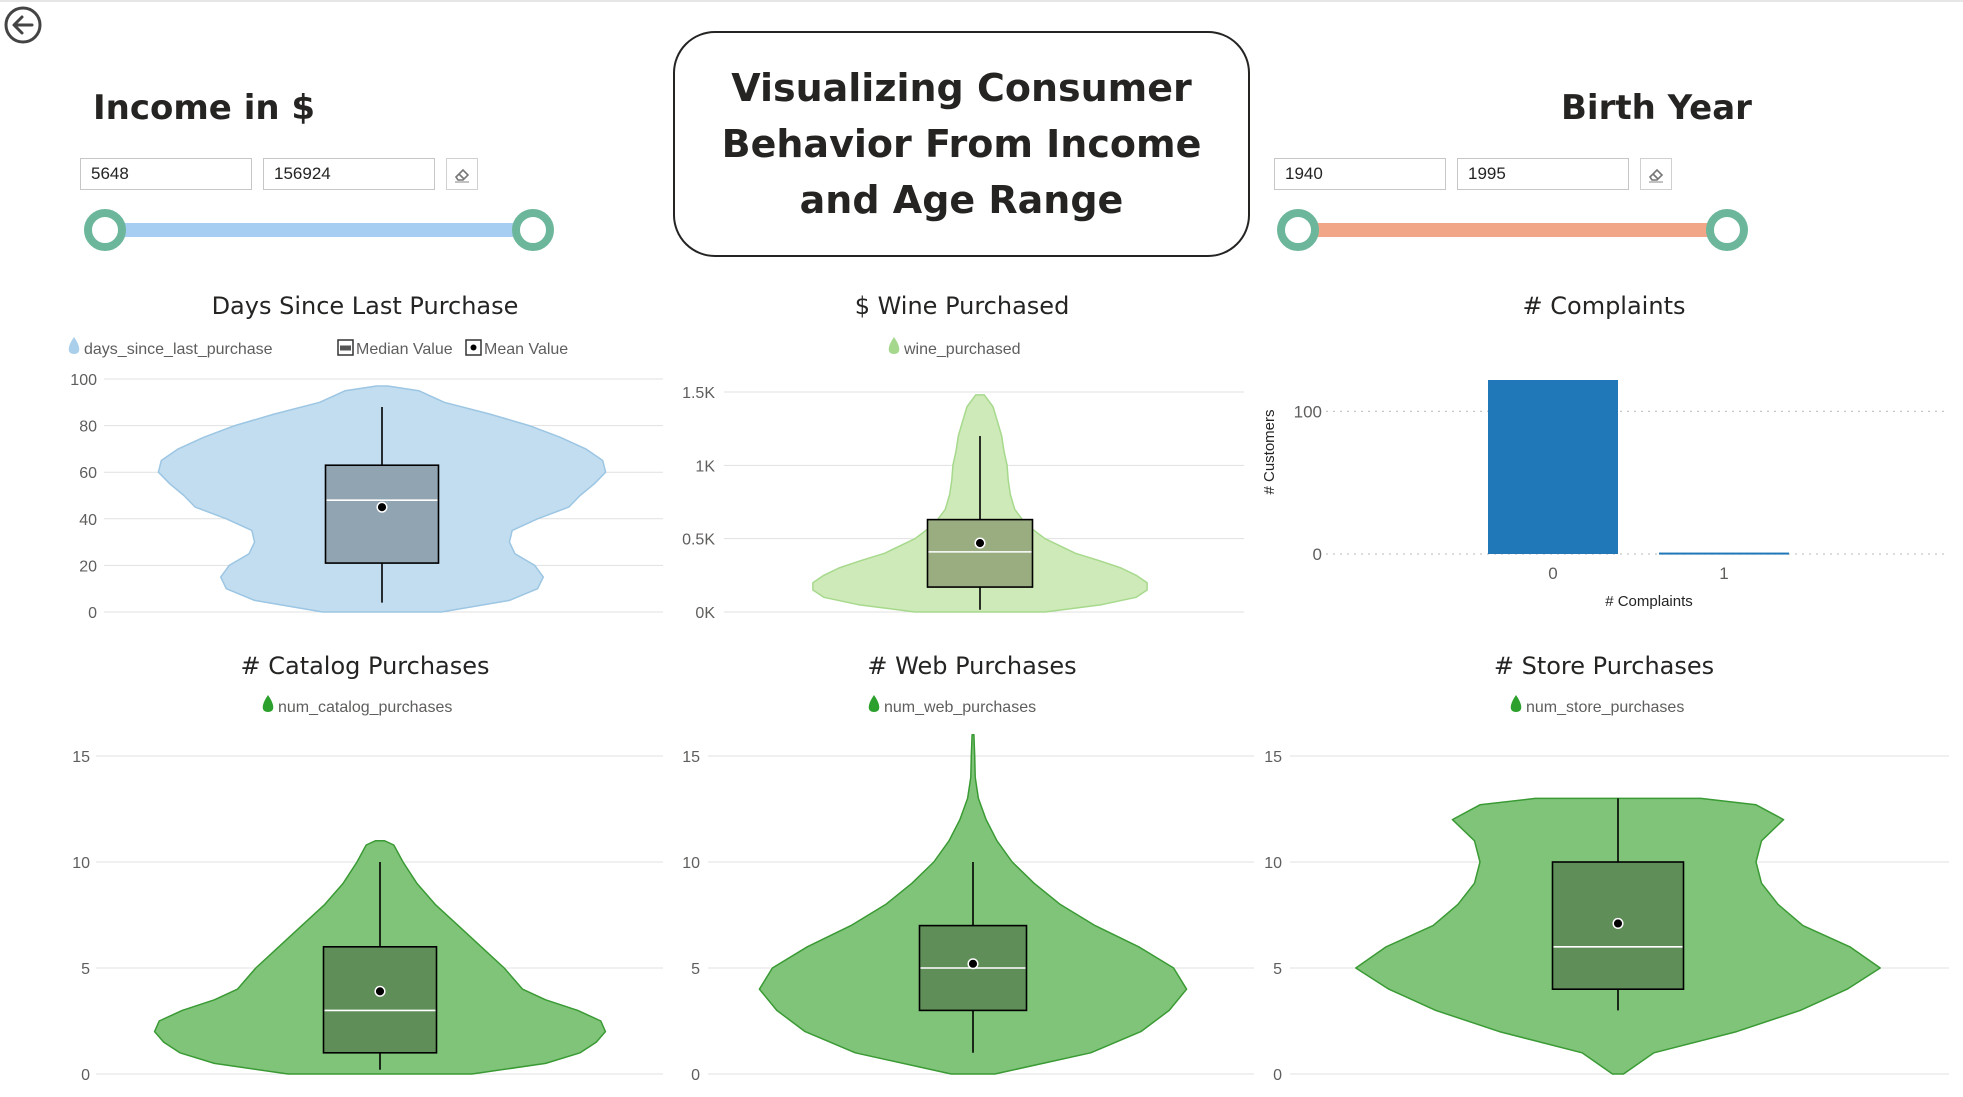 The height and width of the screenshot is (1097, 1963). What do you see at coordinates (962, 306) in the screenshot?
I see `chart-title: $ Wine Purchased` at bounding box center [962, 306].